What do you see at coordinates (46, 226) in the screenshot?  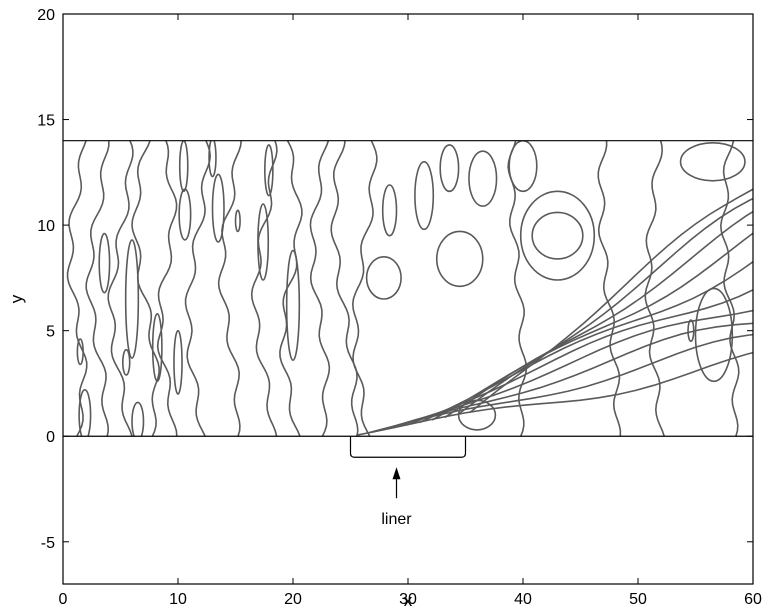 I see `y-tick-label: 10` at bounding box center [46, 226].